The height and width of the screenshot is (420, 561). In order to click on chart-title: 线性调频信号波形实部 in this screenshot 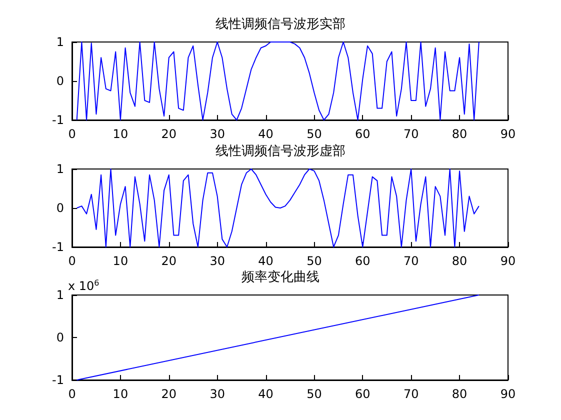, I will do `click(281, 24)`.